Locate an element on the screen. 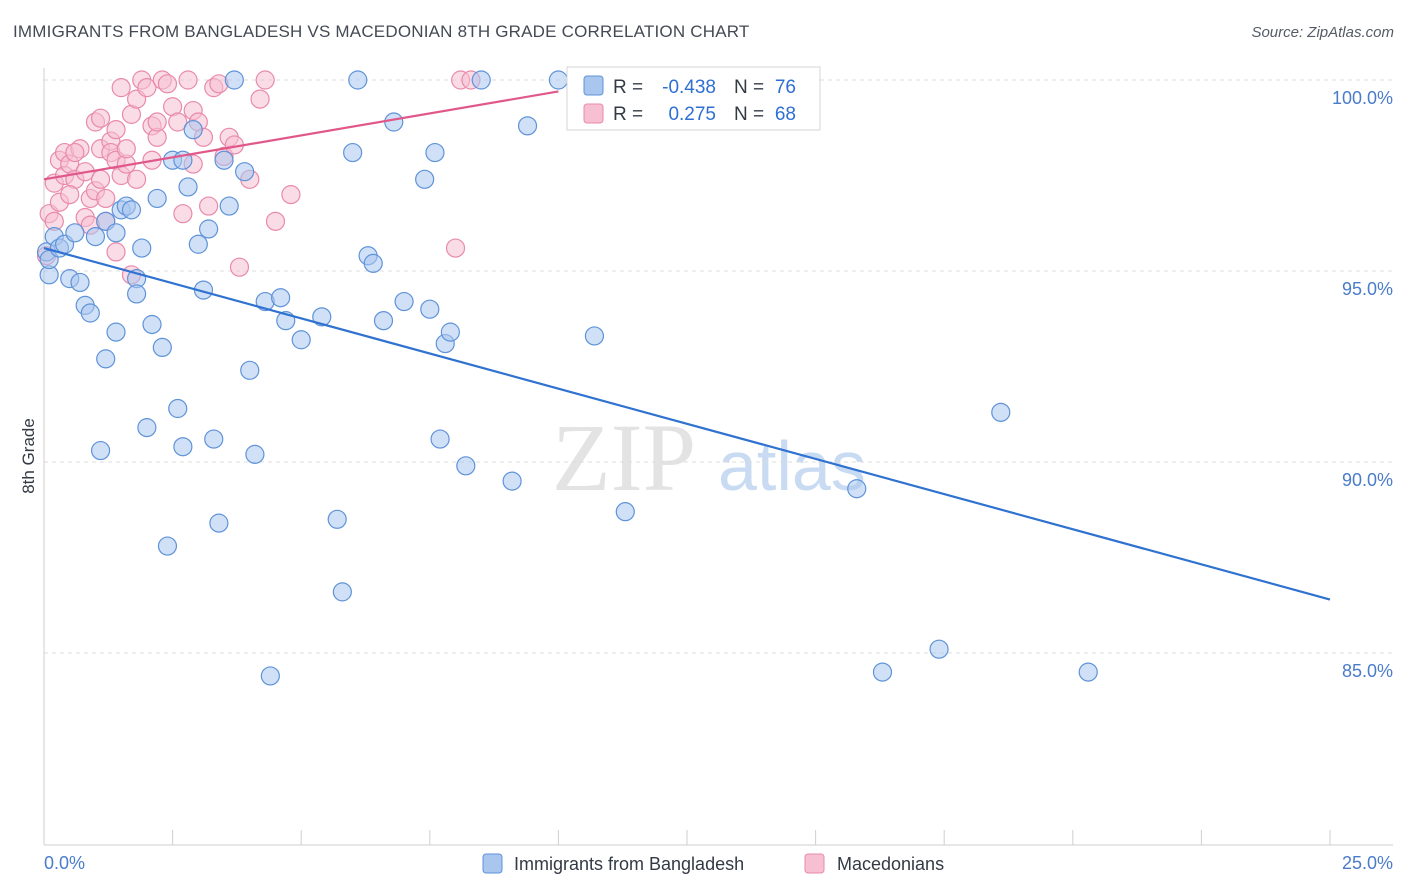 The width and height of the screenshot is (1406, 892). legend-r-value-1: -0.438 is located at coordinates (689, 87).